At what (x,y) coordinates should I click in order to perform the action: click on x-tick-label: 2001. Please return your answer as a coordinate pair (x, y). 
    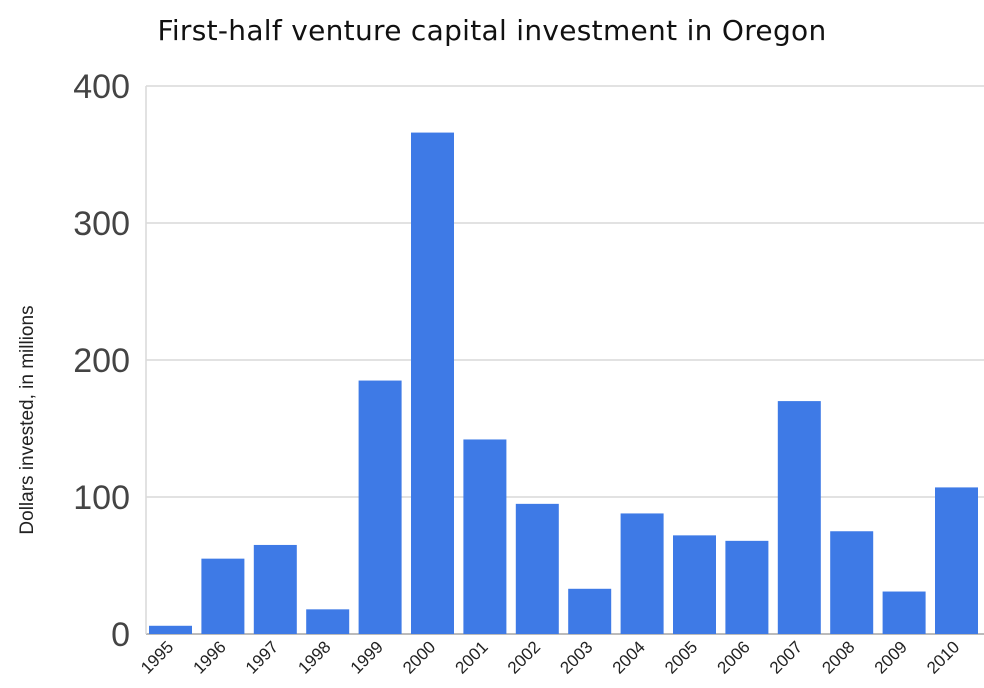
    Looking at the image, I should click on (472, 657).